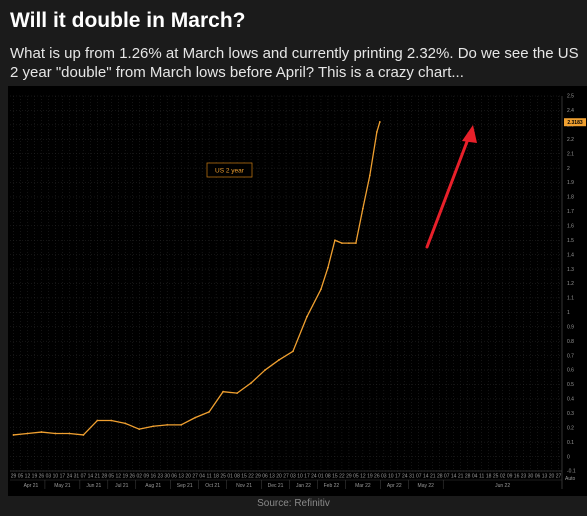  I want to click on legend-label: US 2 year, so click(230, 171).